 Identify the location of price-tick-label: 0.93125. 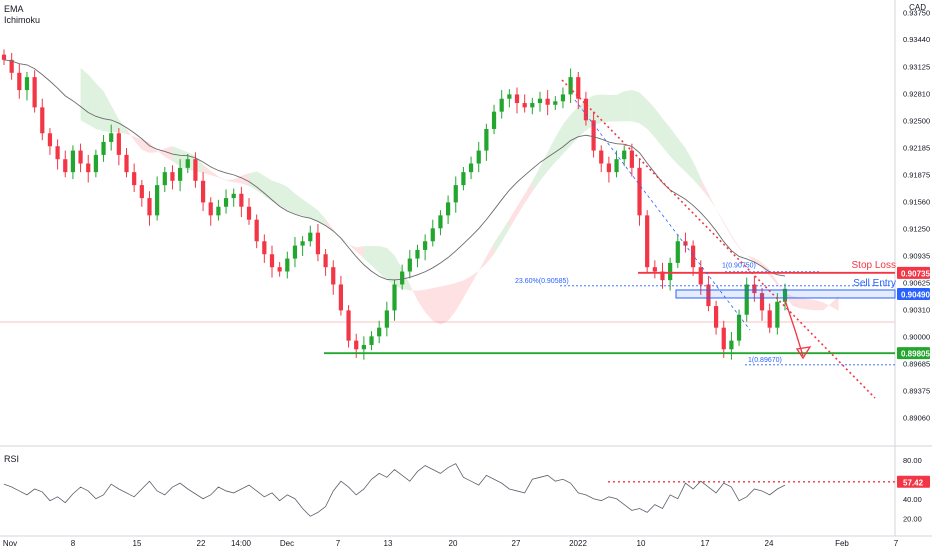
(916, 66).